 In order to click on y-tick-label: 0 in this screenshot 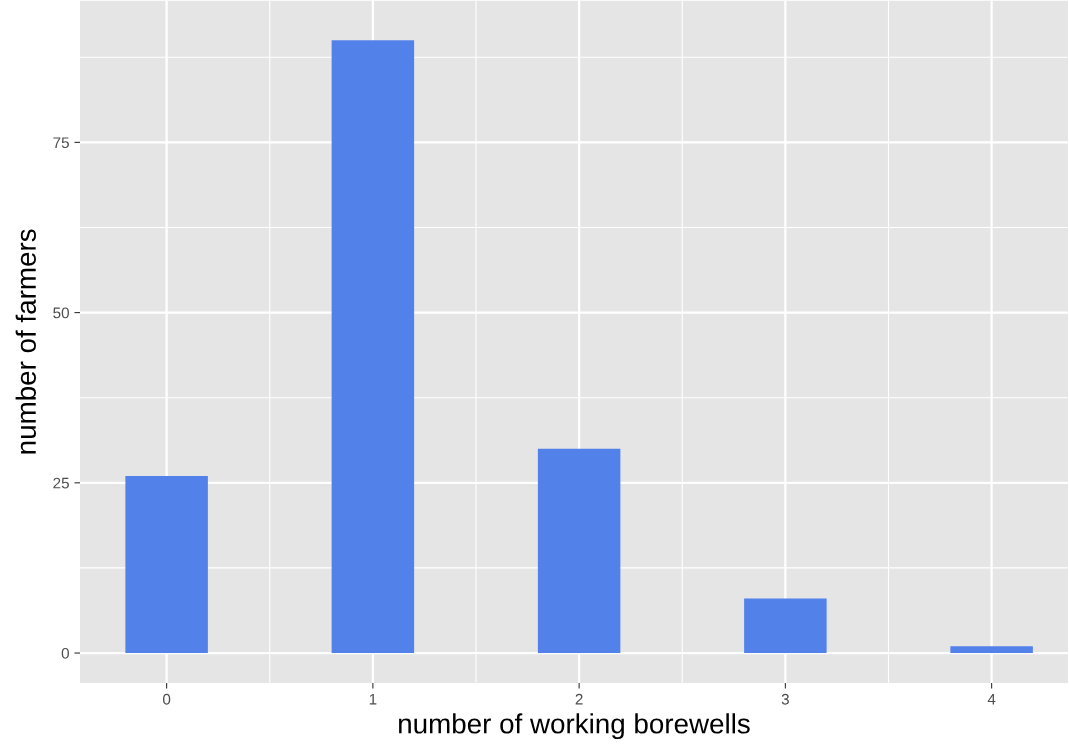, I will do `click(65, 653)`.